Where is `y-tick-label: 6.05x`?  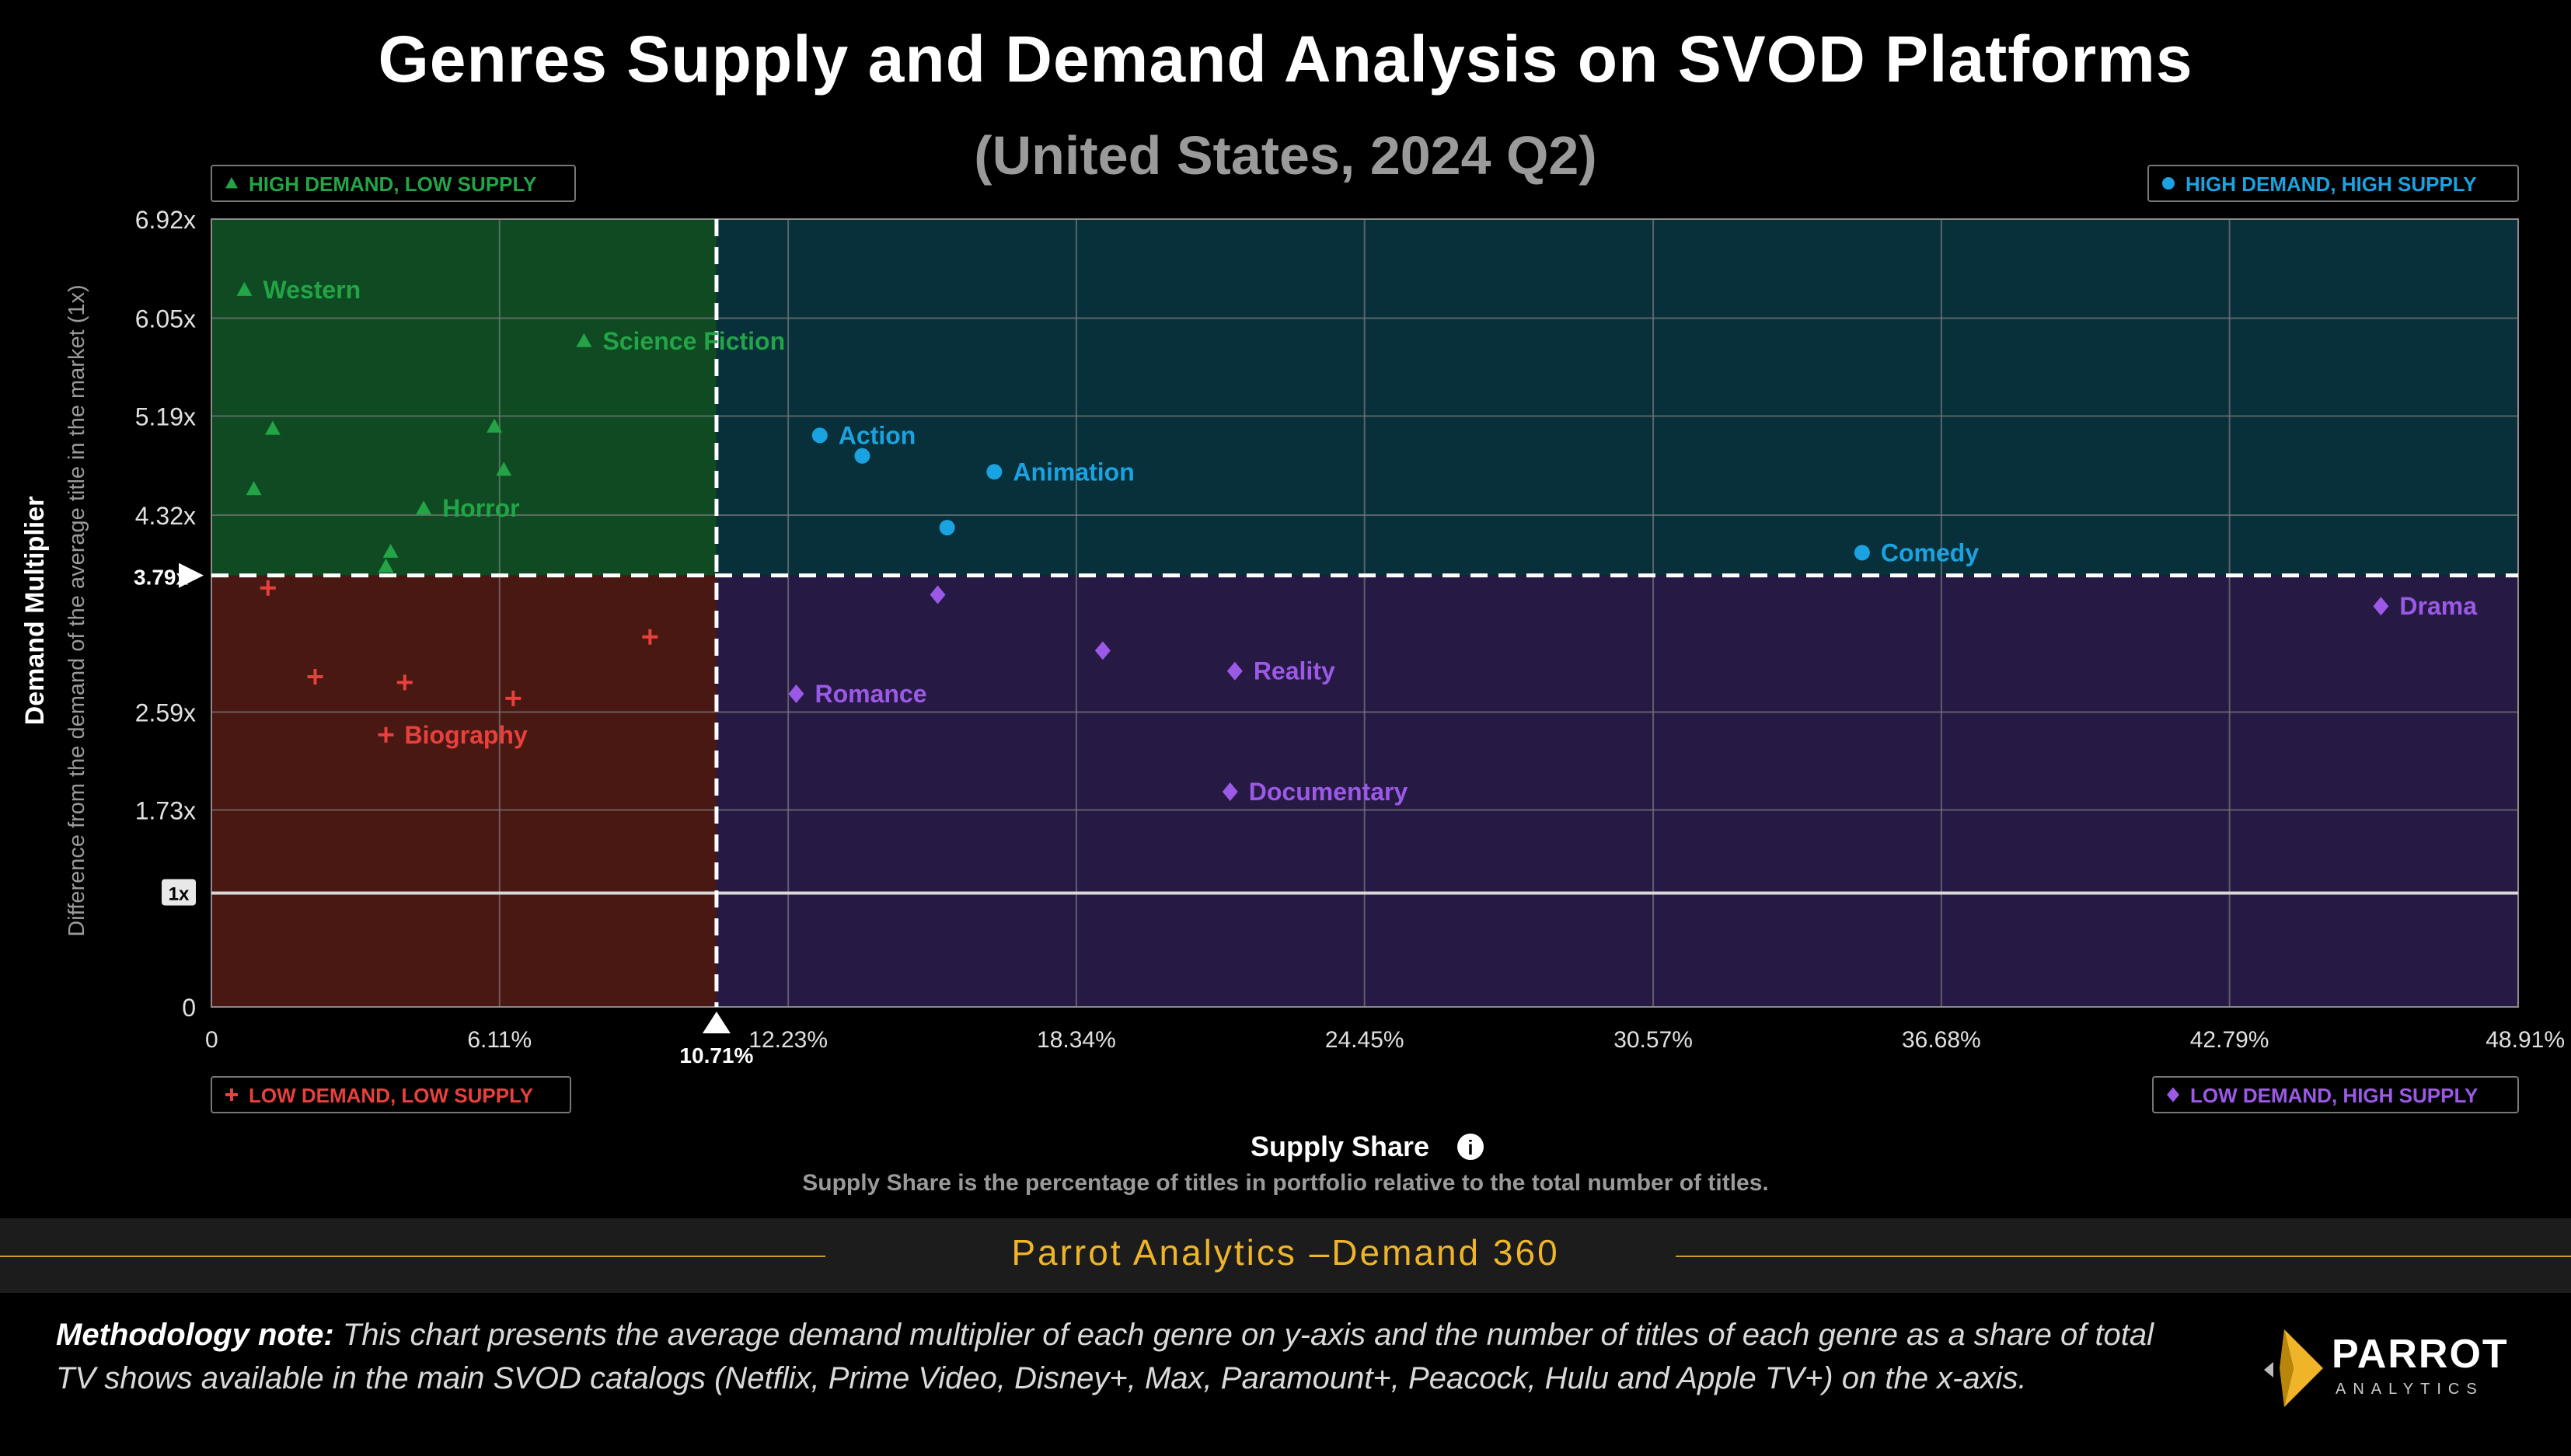
y-tick-label: 6.05x is located at coordinates (165, 319).